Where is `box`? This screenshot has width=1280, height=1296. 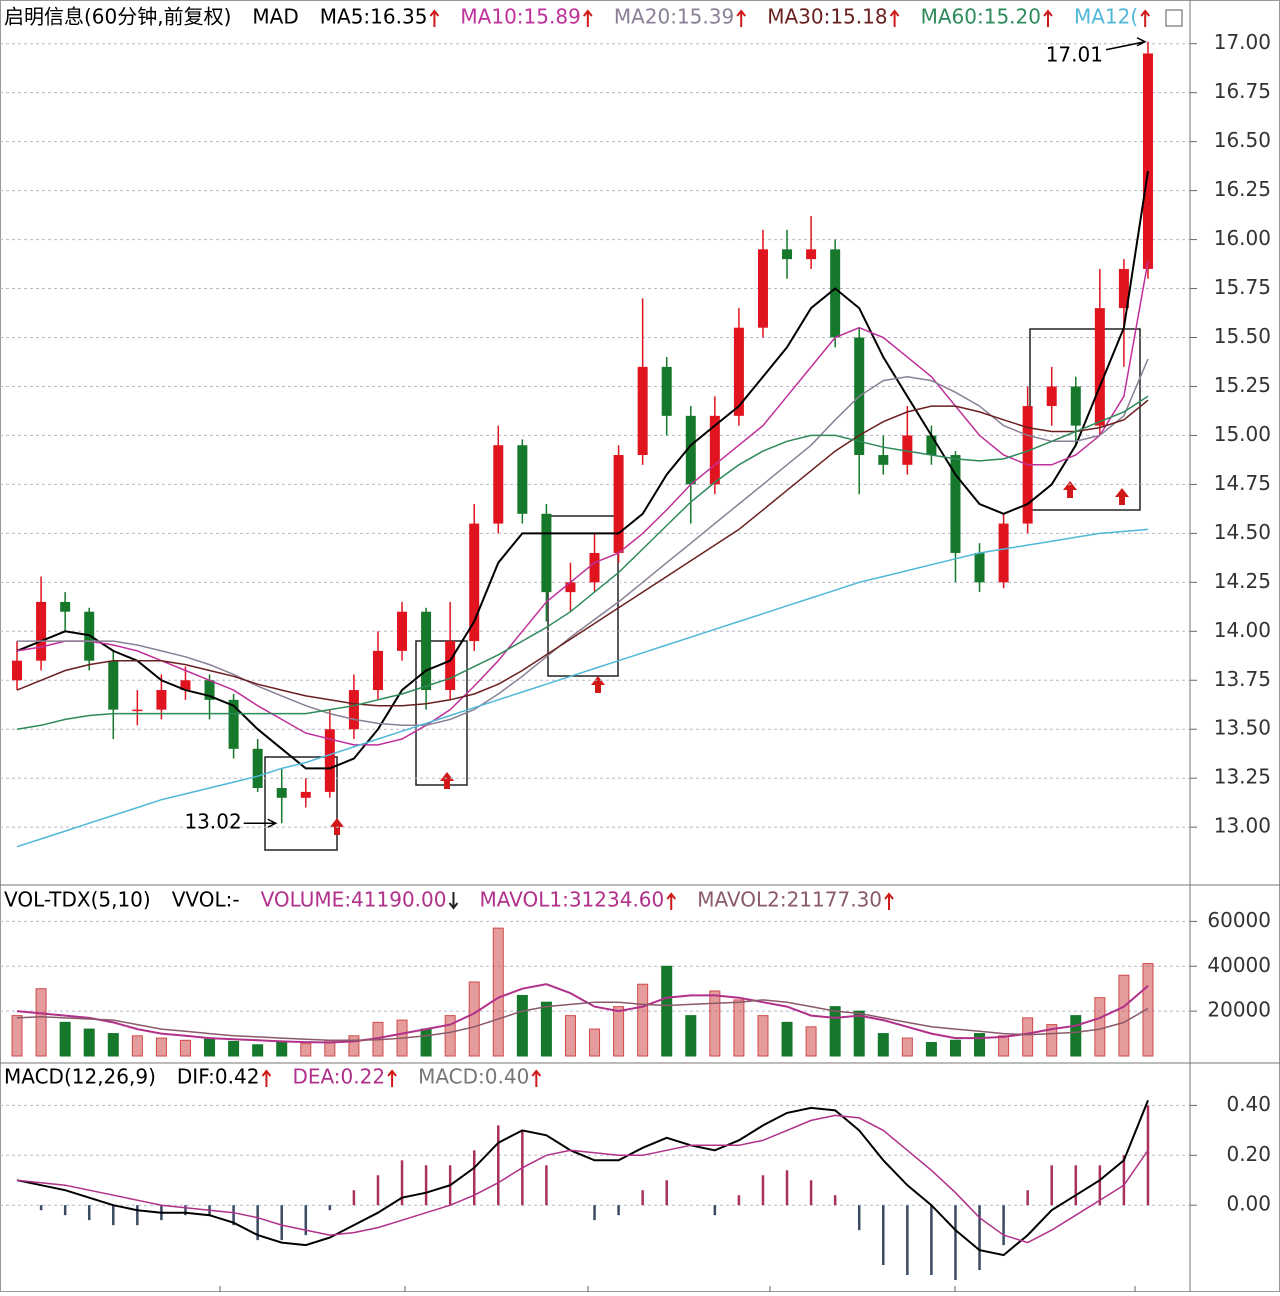
box is located at coordinates (301, 803).